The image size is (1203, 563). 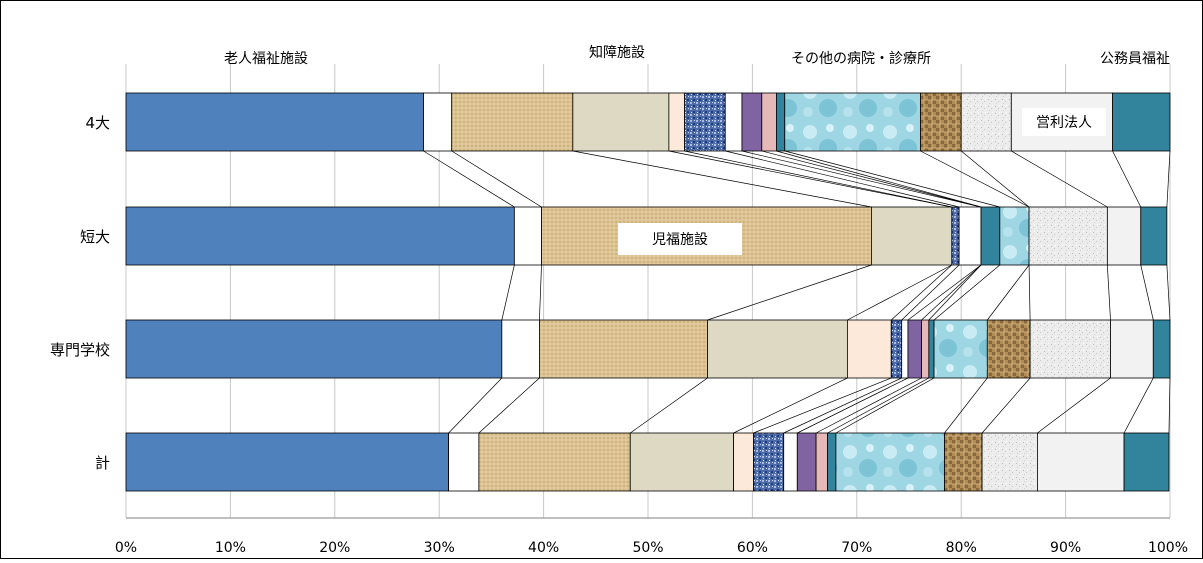 What do you see at coordinates (97, 123) in the screenshot?
I see `category-label: 4大` at bounding box center [97, 123].